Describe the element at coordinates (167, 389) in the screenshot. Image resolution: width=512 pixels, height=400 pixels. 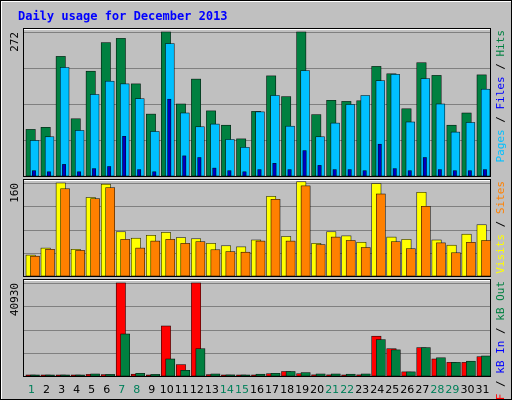
I see `day-label-10: 10` at that location.